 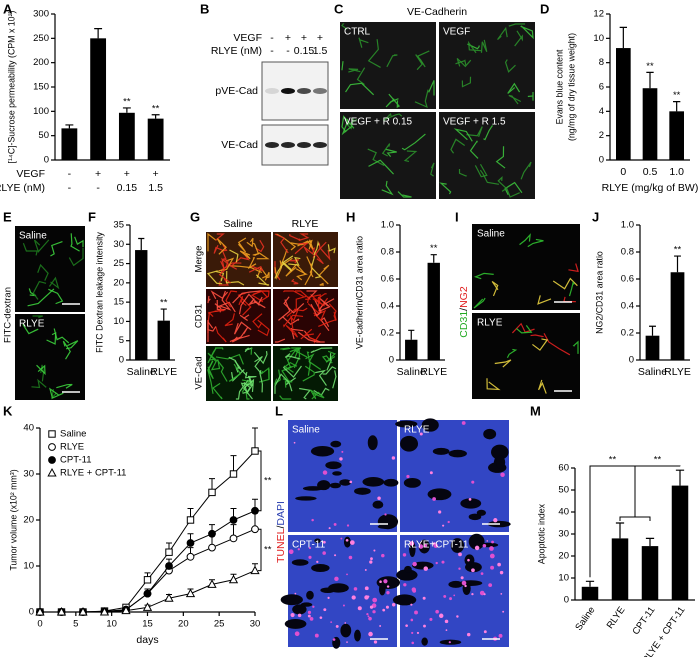 What do you see at coordinates (643, 621) in the screenshot?
I see `x-tick-label: CPT-11` at bounding box center [643, 621].